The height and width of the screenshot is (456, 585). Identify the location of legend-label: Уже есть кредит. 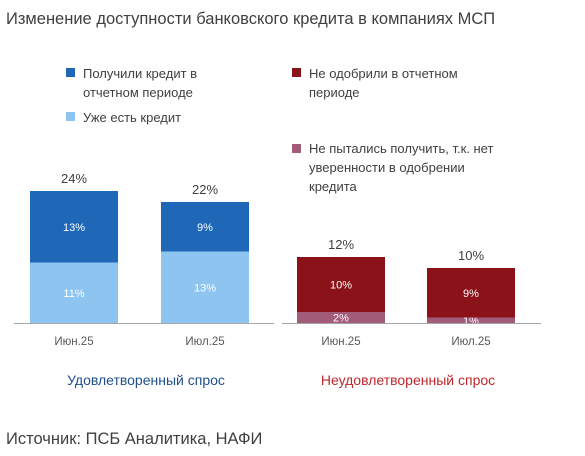
(132, 117).